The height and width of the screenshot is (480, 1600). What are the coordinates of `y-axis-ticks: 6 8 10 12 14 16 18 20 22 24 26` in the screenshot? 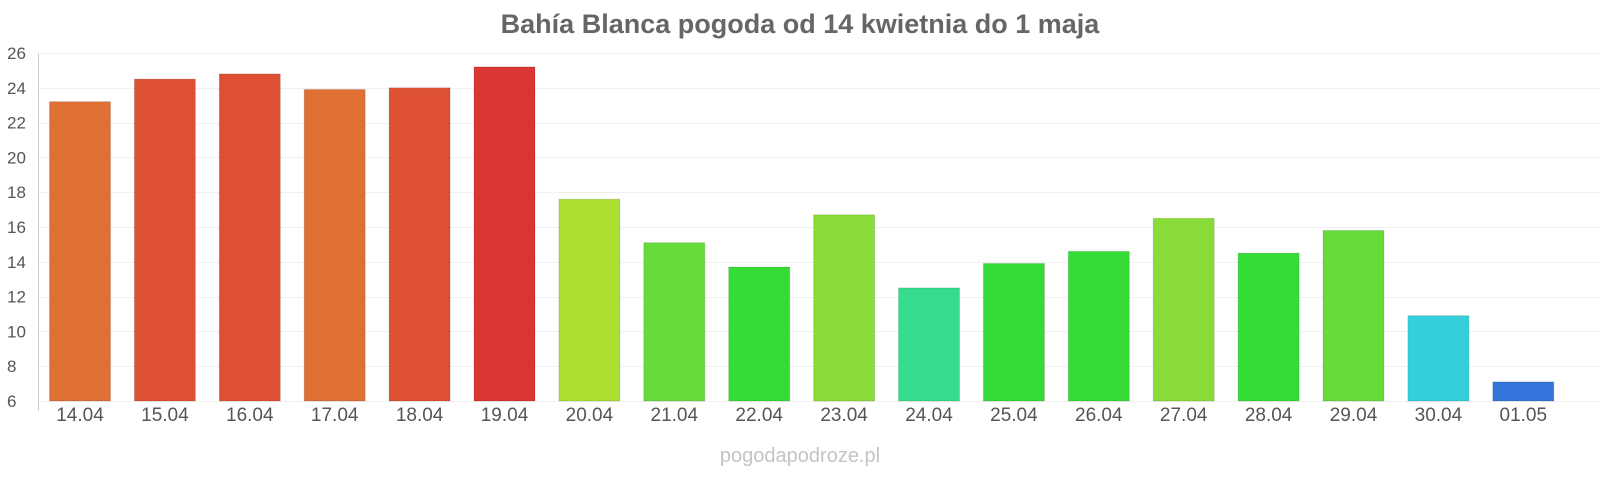 It's located at (16, 227).